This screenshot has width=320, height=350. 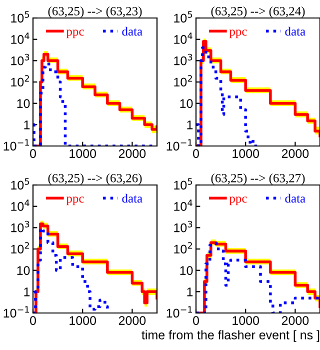 I want to click on x-axis-title: time from the flasher event [ ns ], so click(x=231, y=336).